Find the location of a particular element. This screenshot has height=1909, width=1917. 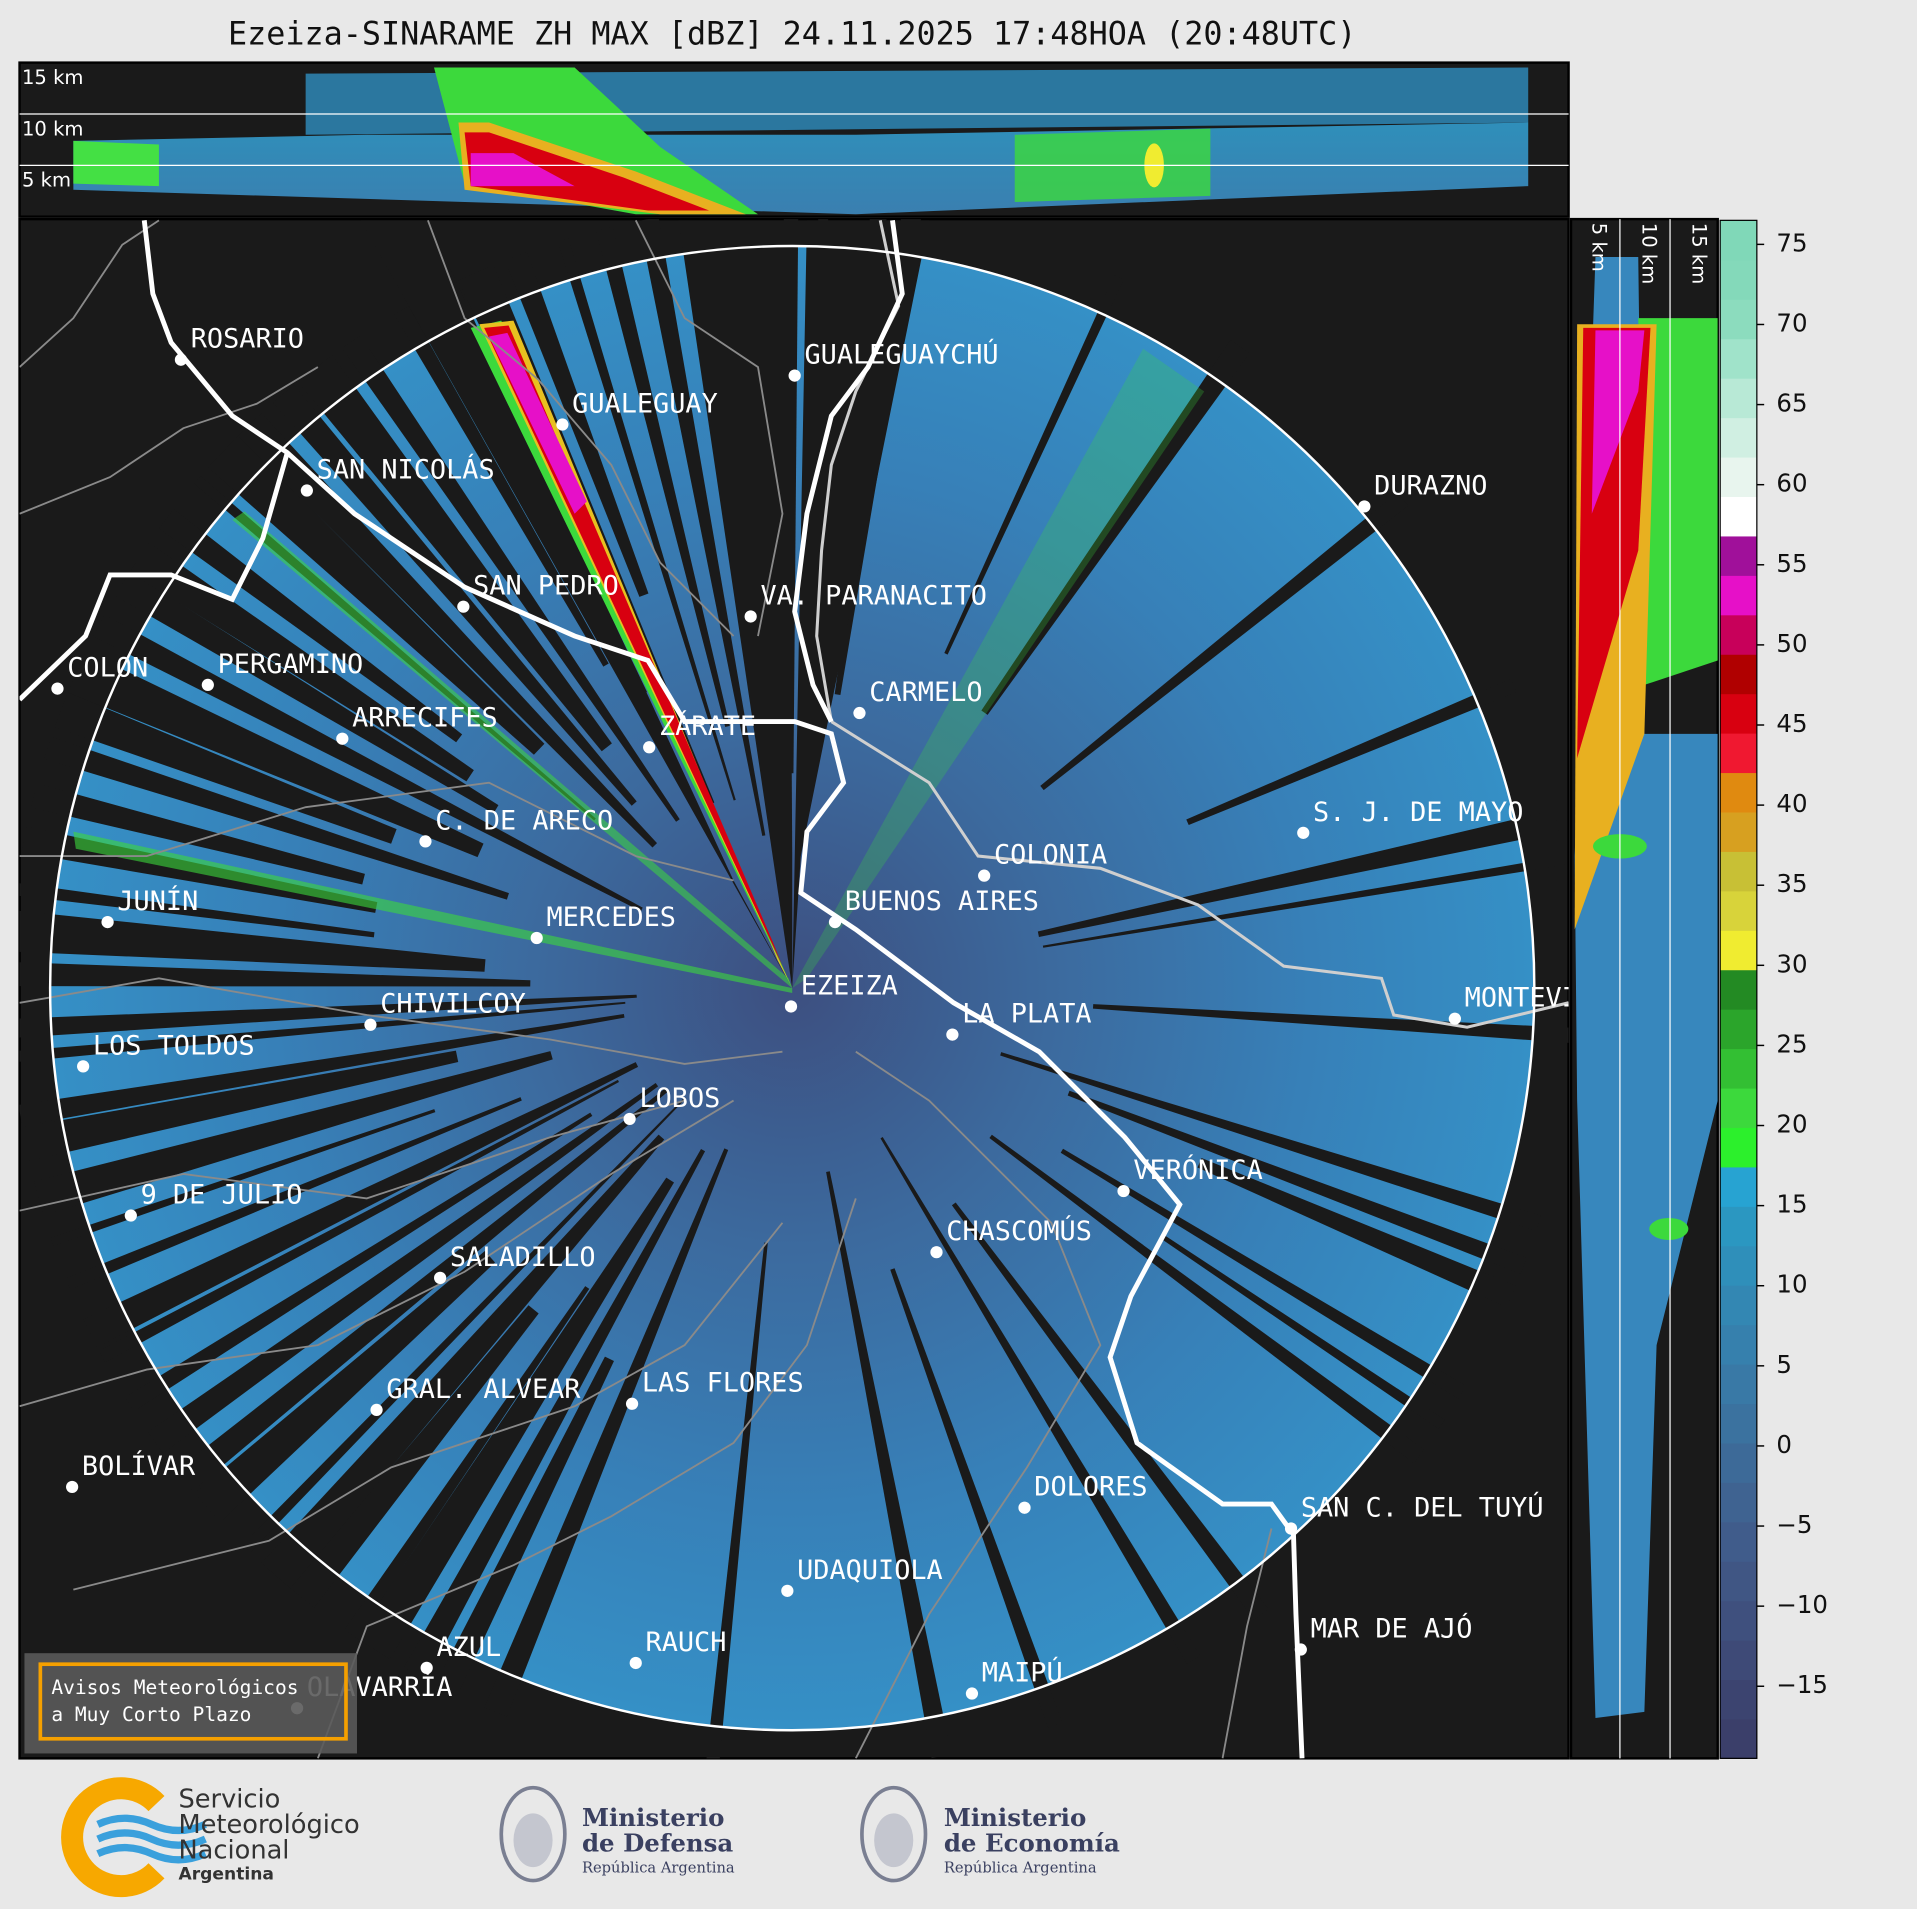

city-label: CHASCOMÚS is located at coordinates (1019, 1231).